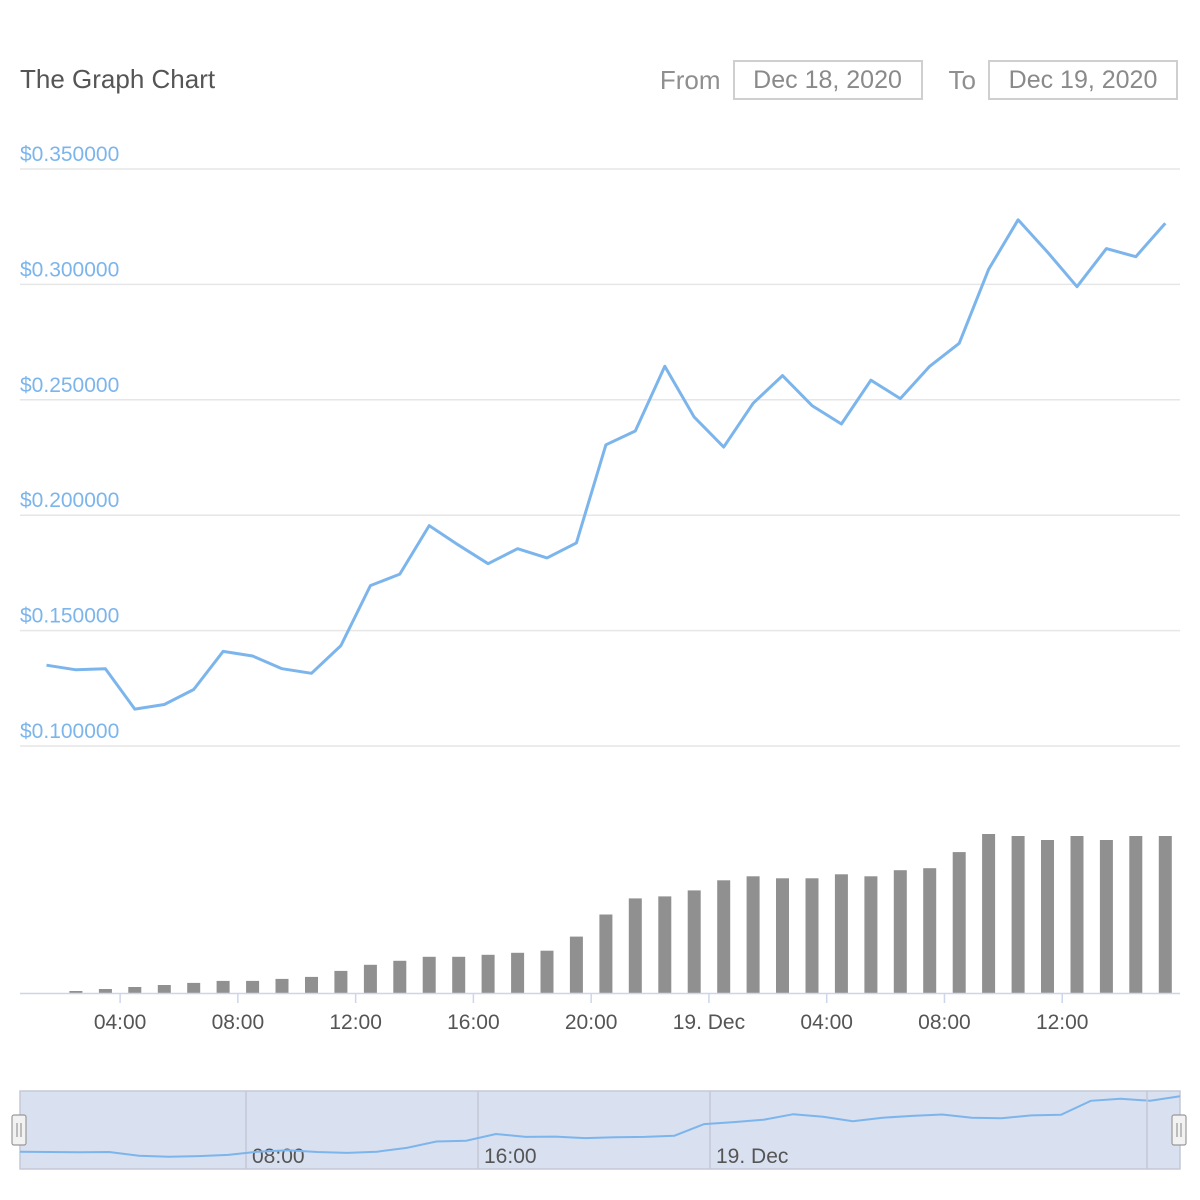  I want to click on to-date-input: Dec 19, 2020, so click(1083, 80).